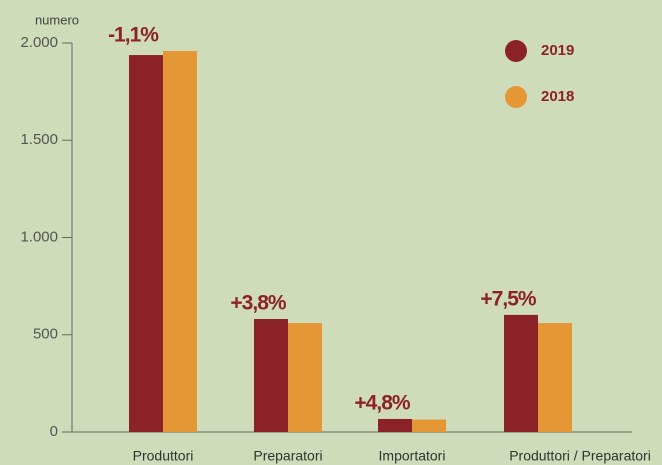 The width and height of the screenshot is (662, 465). I want to click on y-tick-label: 0, so click(54, 431).